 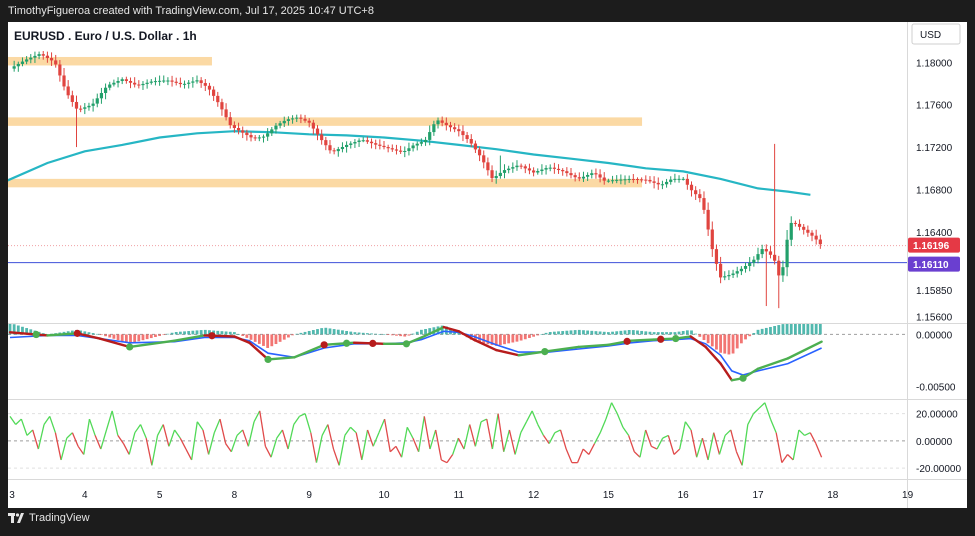 I want to click on last-price-tag, so click(x=934, y=245).